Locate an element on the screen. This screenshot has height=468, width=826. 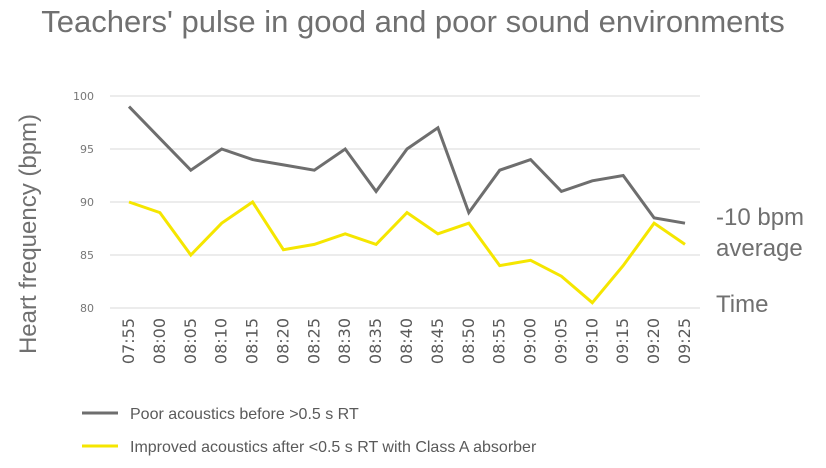
x-tick-label: 09:00 is located at coordinates (530, 341).